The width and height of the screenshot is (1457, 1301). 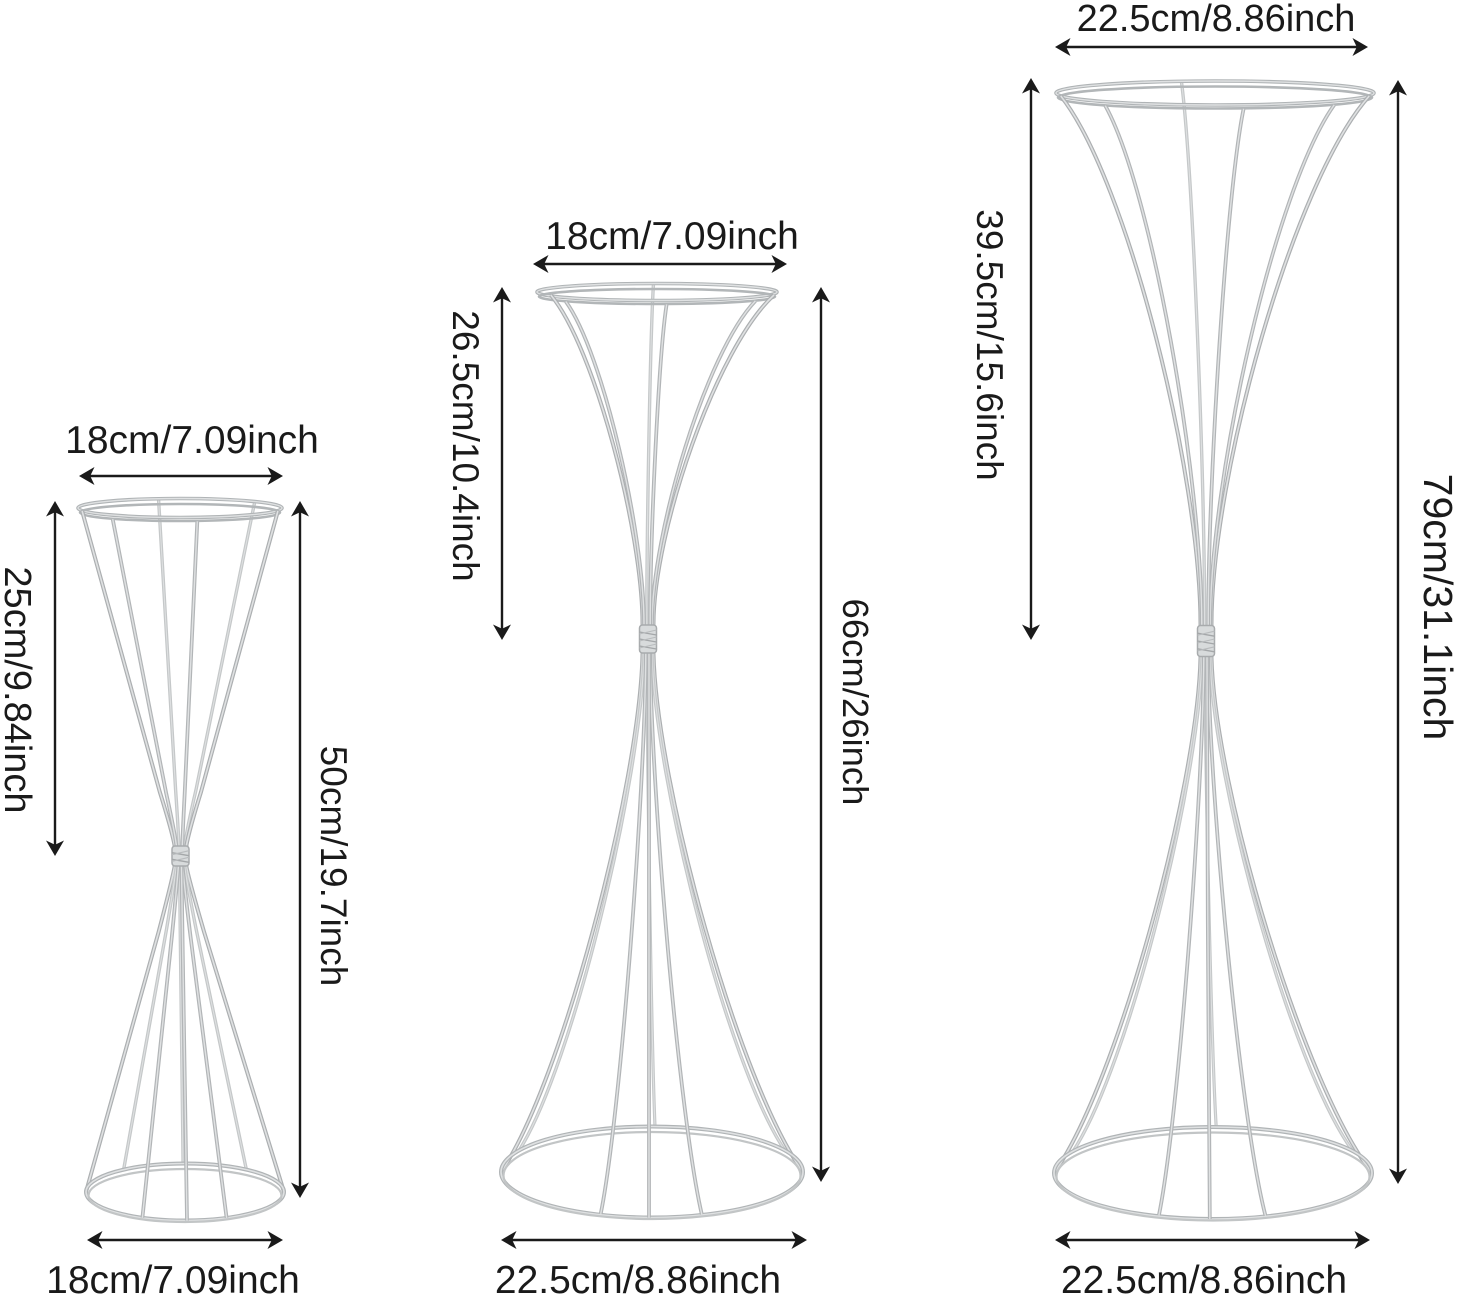 What do you see at coordinates (855, 702) in the screenshot?
I see `svg-text: 66cm/26inch` at bounding box center [855, 702].